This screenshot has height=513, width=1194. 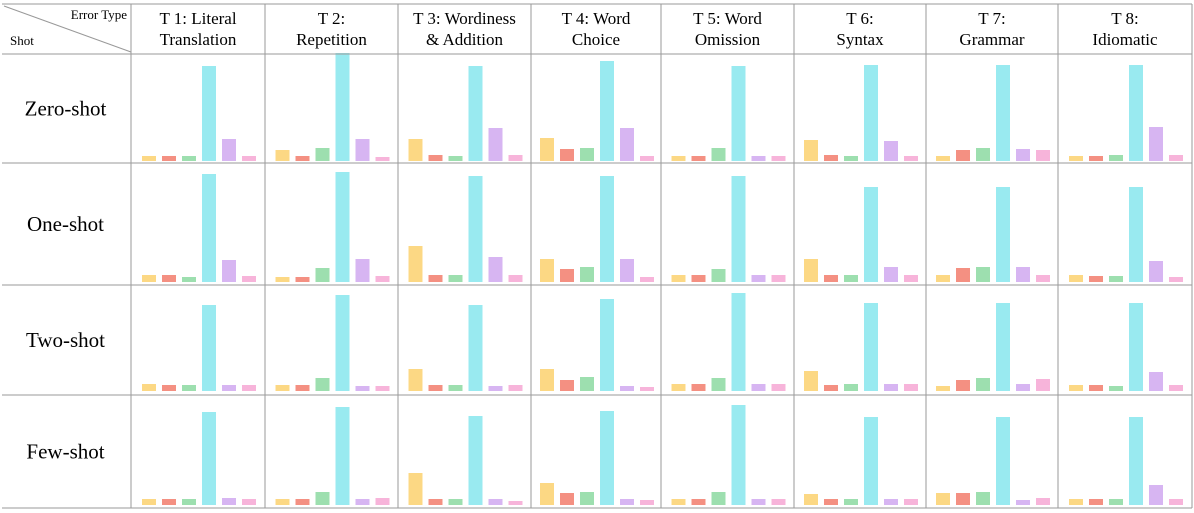 What do you see at coordinates (1125, 18) in the screenshot?
I see `column-header-line1: T 8:` at bounding box center [1125, 18].